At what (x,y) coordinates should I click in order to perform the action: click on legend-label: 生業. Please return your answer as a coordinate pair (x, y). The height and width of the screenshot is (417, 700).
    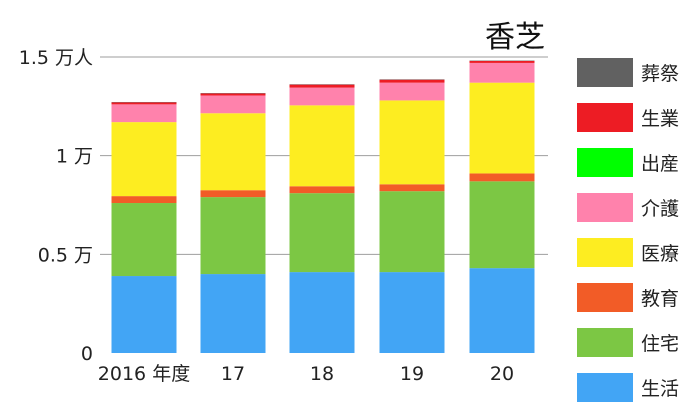
    Looking at the image, I should click on (660, 119).